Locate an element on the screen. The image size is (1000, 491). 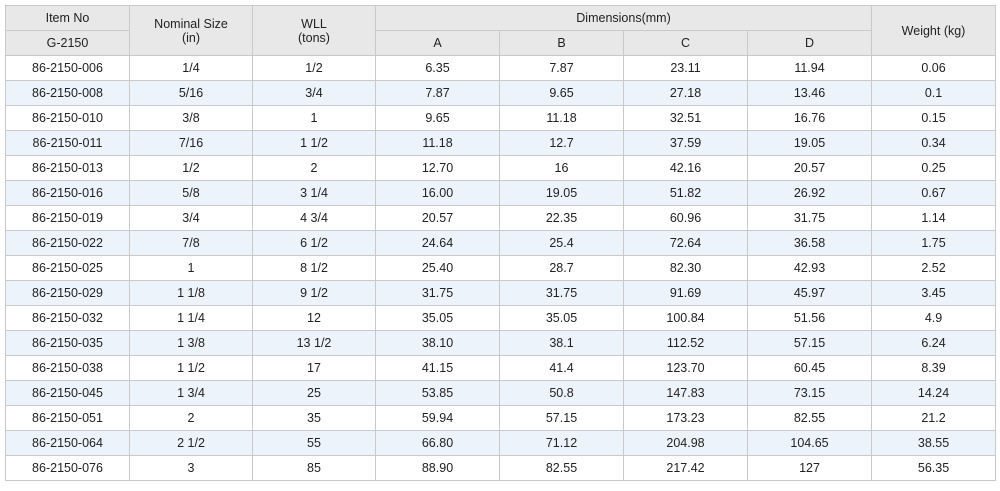
dim-b-cell: 57.15 is located at coordinates (561, 418).